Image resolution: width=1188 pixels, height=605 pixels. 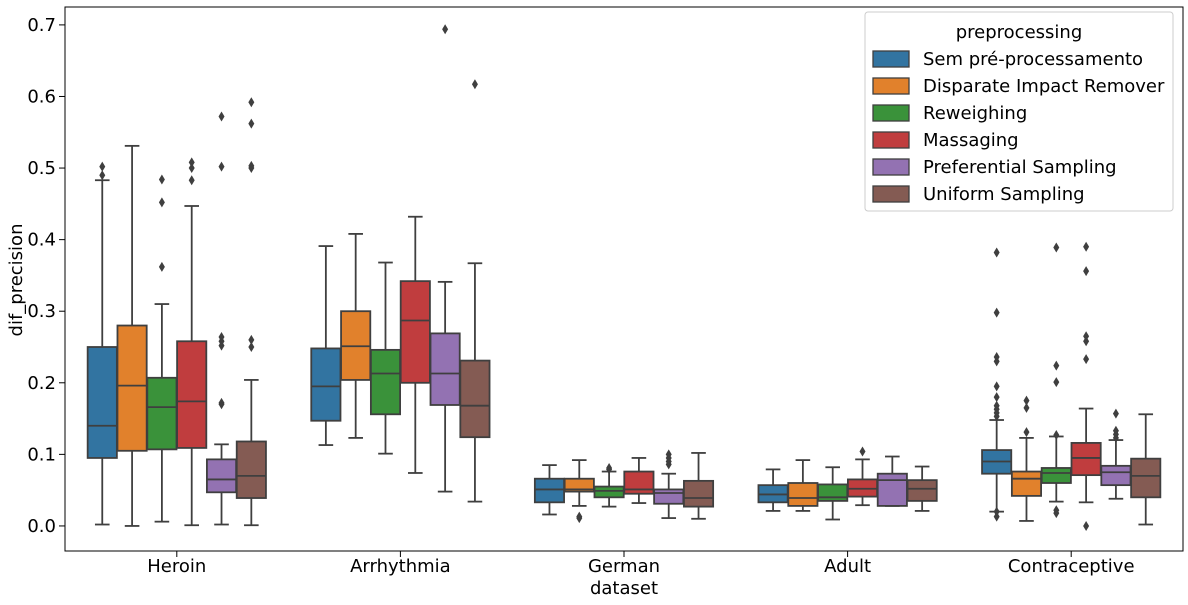 What do you see at coordinates (1004, 194) in the screenshot?
I see `legend-entry-label: Uniform Sampling` at bounding box center [1004, 194].